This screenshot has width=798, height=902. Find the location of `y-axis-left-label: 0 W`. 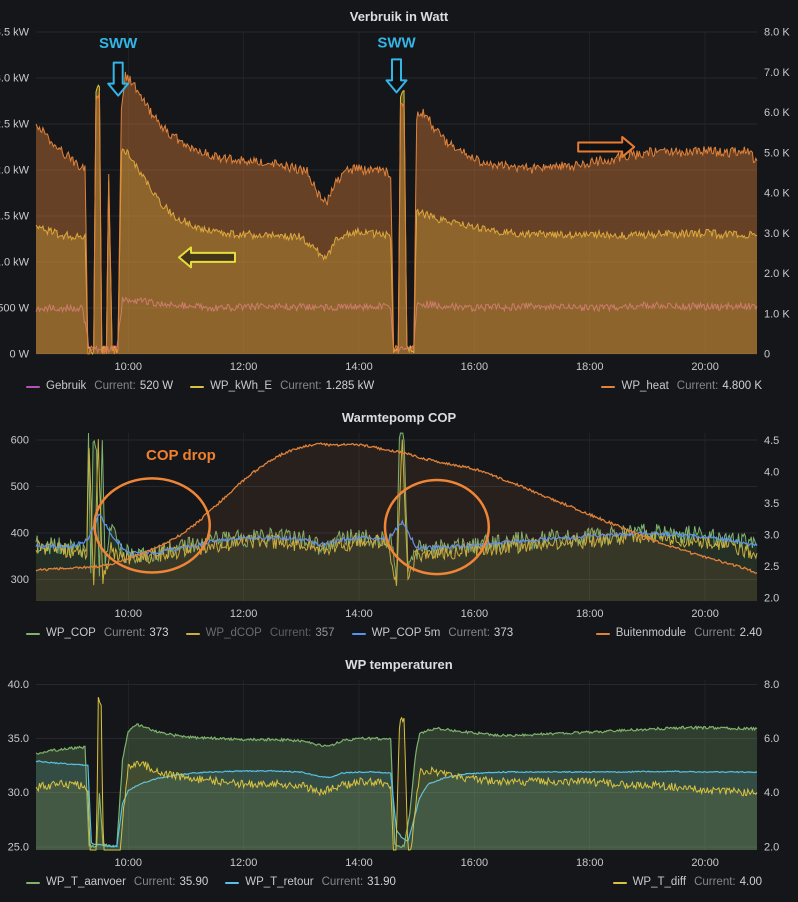

y-axis-left-label: 0 W is located at coordinates (19, 355).